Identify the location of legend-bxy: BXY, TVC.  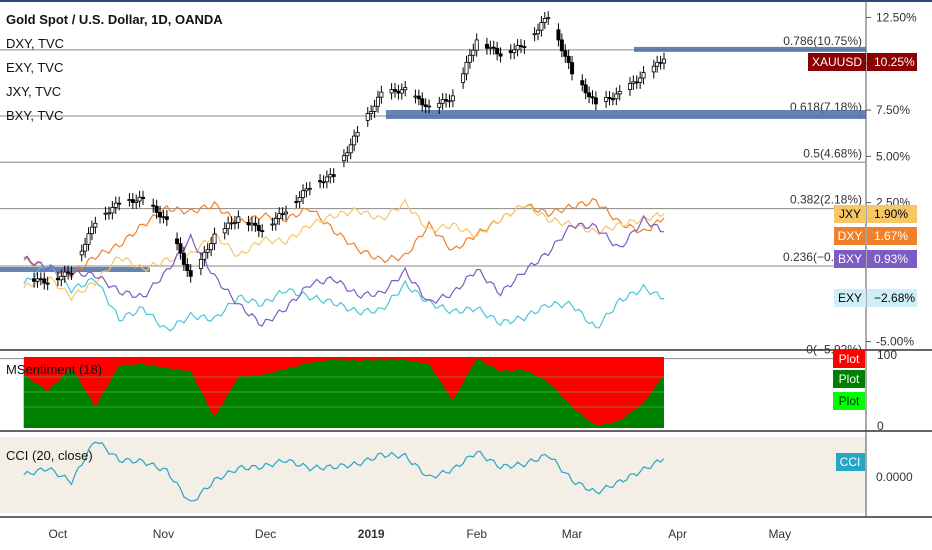
(34, 115).